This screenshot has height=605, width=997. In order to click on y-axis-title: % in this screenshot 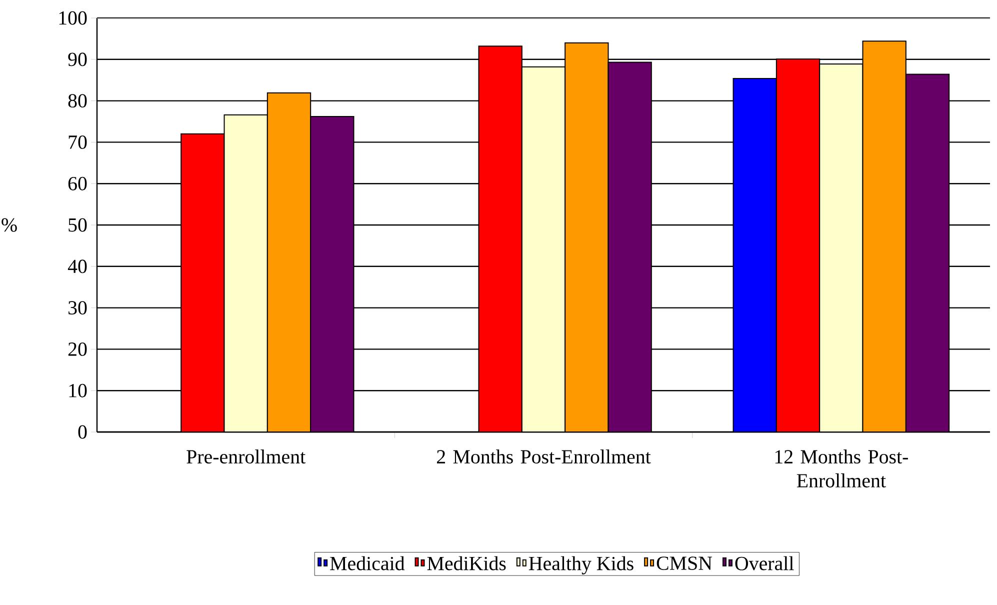, I will do `click(9, 225)`.